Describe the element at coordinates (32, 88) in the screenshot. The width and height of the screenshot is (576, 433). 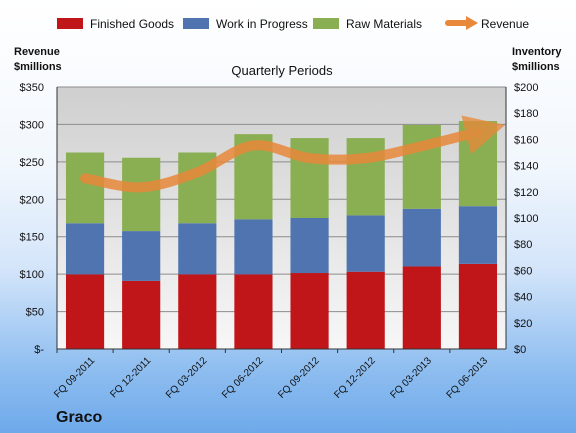
I see `left-tick-label: $350` at that location.